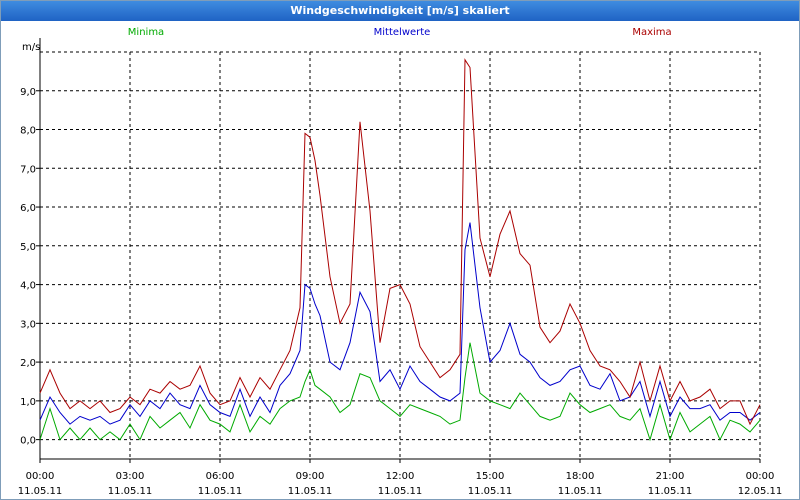 The image size is (800, 500). Describe the element at coordinates (31, 47) in the screenshot. I see `y-axis-label: m/s` at that location.